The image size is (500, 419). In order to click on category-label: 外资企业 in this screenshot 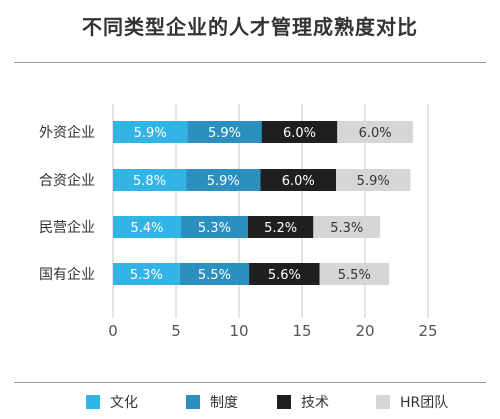, I will do `click(67, 132)`.